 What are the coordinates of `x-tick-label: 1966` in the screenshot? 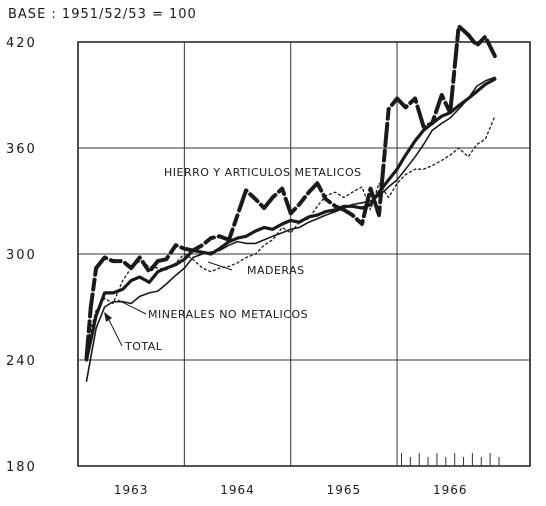 It's located at (450, 490).